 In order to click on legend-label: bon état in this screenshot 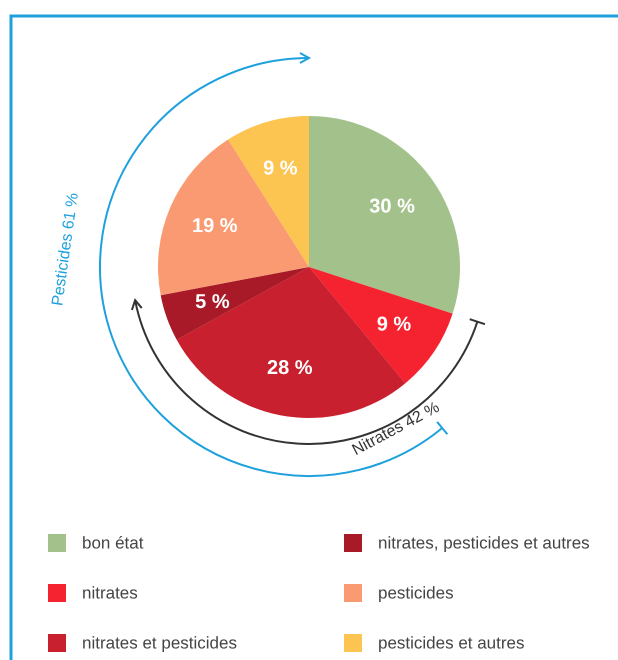, I will do `click(113, 543)`.